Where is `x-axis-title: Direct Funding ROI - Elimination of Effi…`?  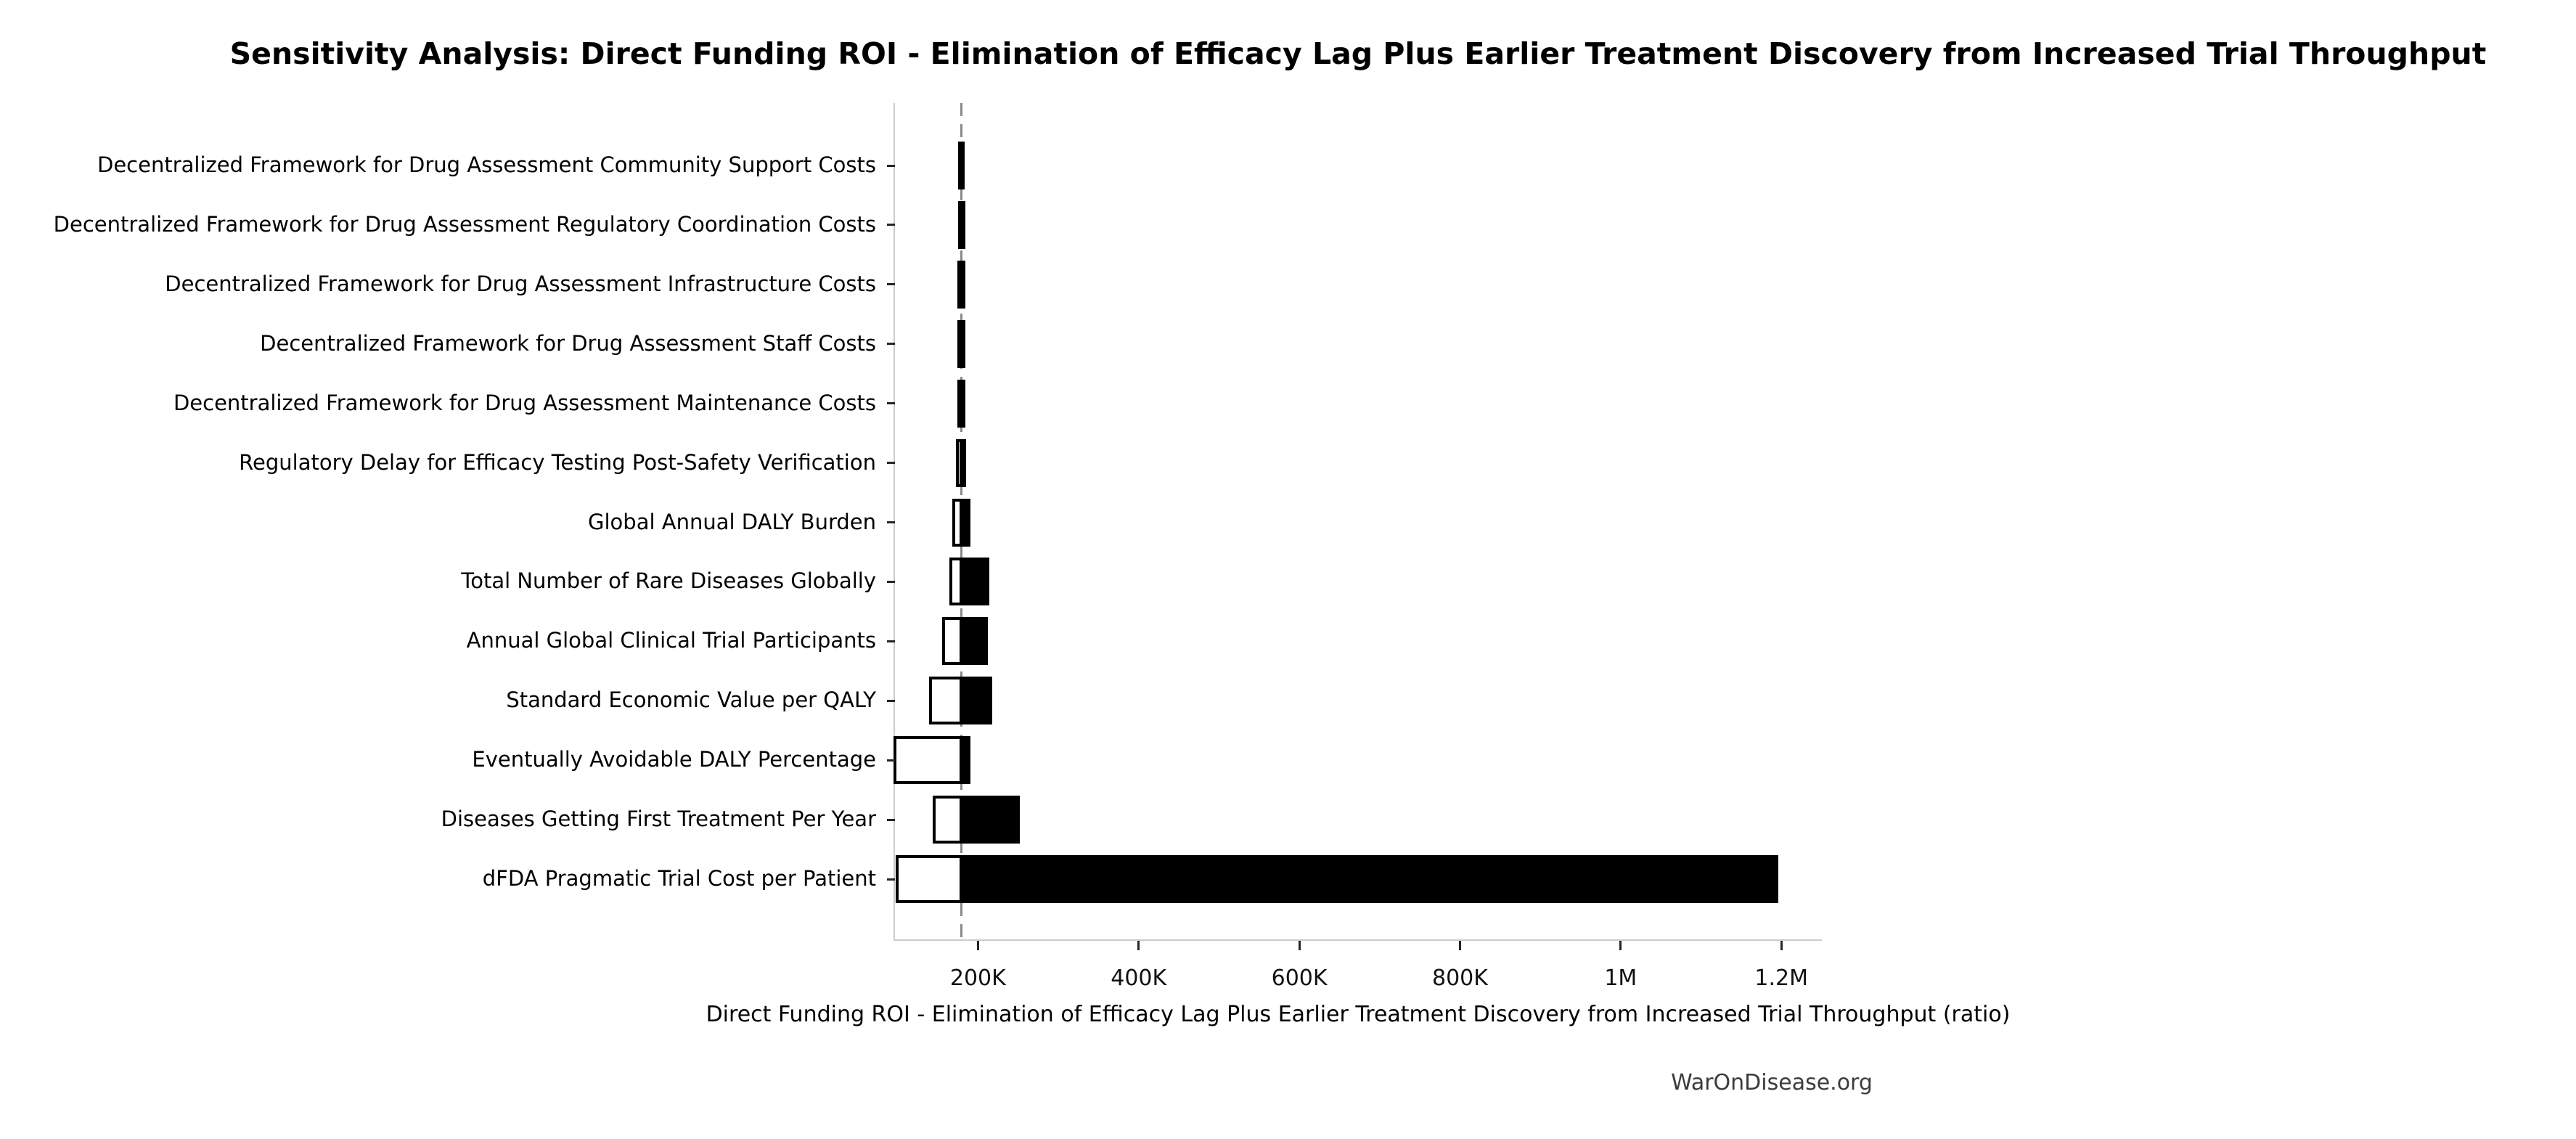 x-axis-title: Direct Funding ROI - Elimination of Effi… is located at coordinates (1358, 1014).